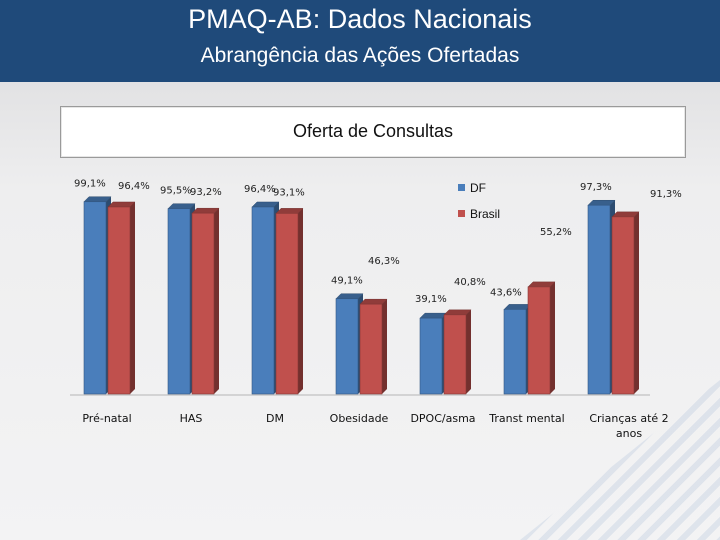 The image size is (720, 540). I want to click on category-label-dm: DM, so click(275, 418).